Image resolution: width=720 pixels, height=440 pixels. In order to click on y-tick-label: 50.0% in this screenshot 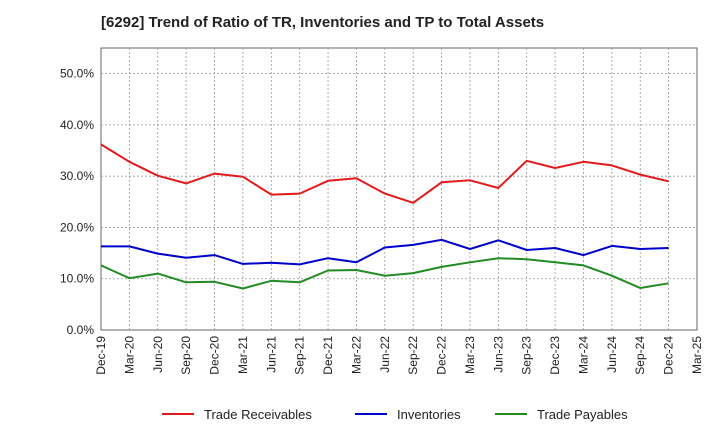, I will do `click(77, 74)`.